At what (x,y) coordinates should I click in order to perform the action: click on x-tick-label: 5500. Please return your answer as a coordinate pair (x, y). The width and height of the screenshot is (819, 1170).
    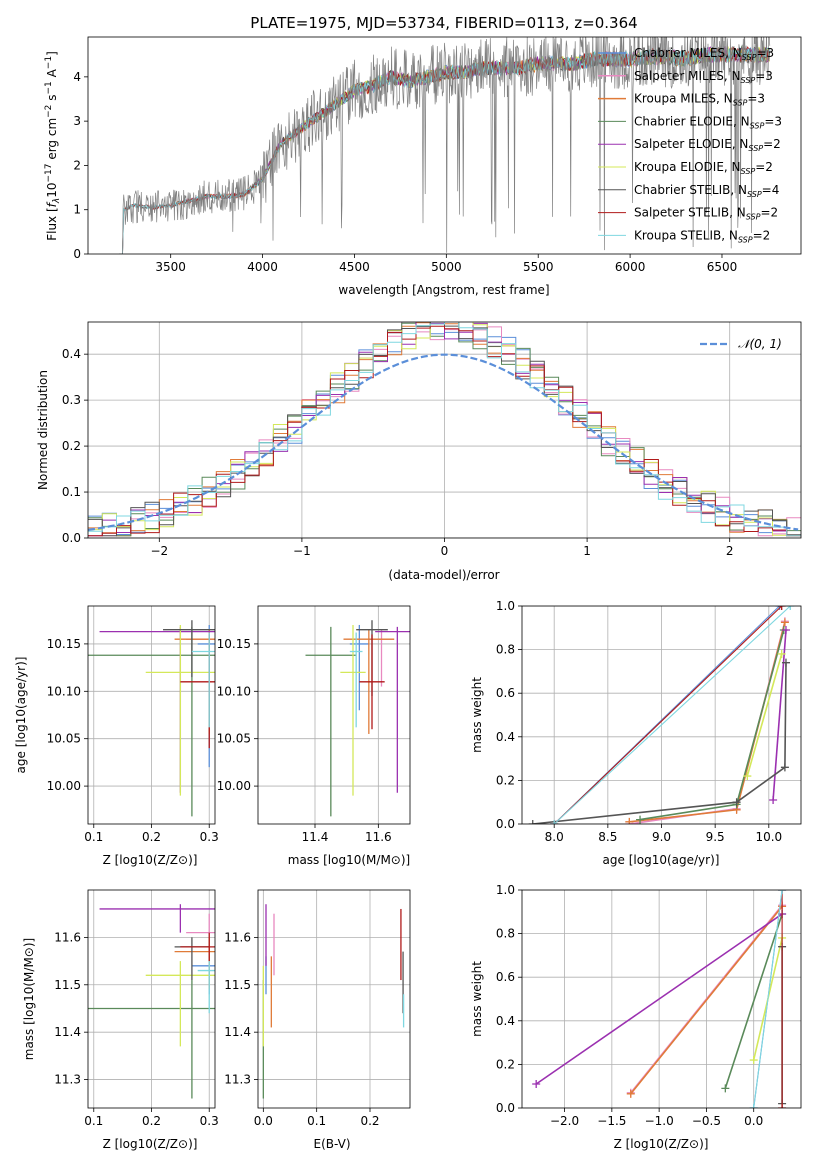
    Looking at the image, I should click on (538, 267).